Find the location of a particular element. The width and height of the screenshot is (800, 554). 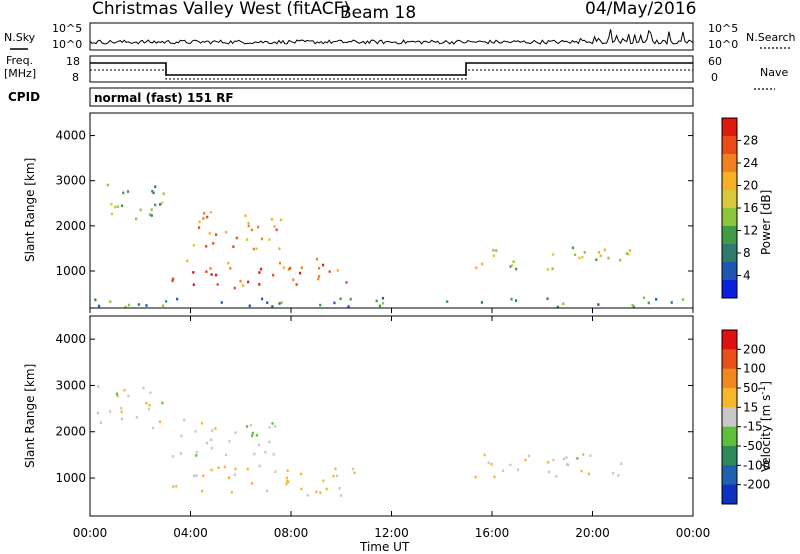

freq-strip-frame is located at coordinates (391, 69).